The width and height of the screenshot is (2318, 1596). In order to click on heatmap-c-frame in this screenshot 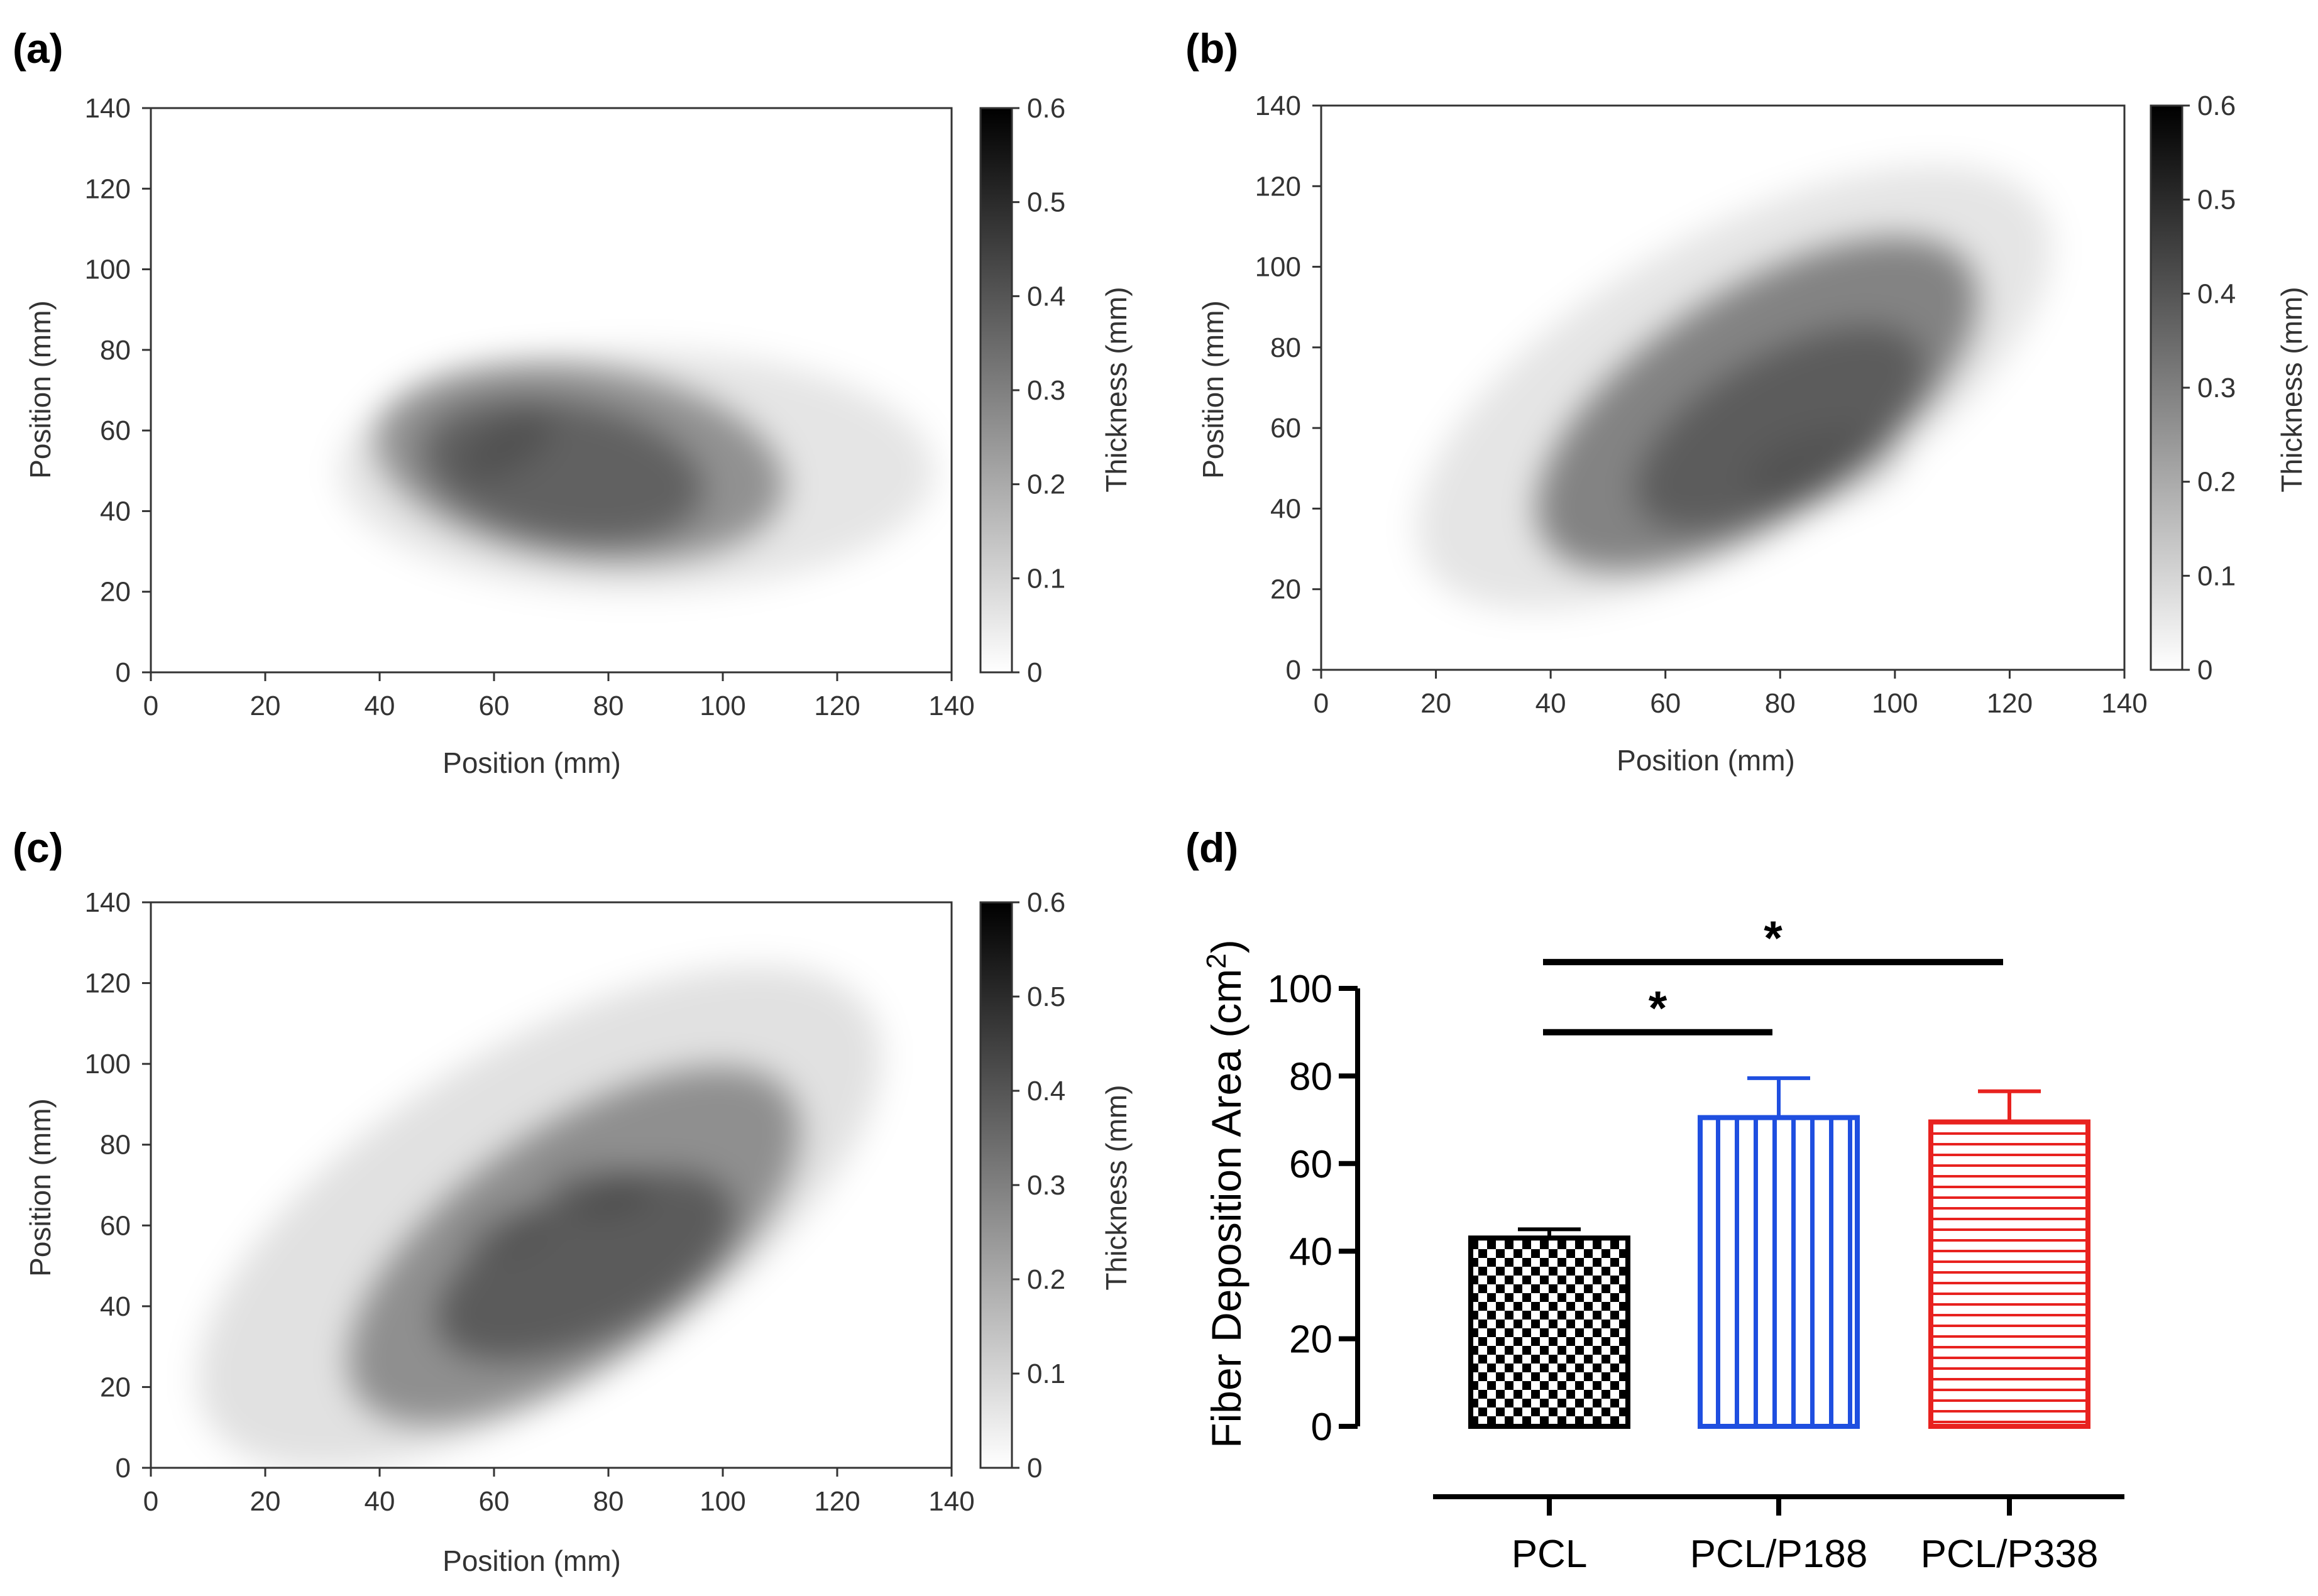, I will do `click(551, 1185)`.